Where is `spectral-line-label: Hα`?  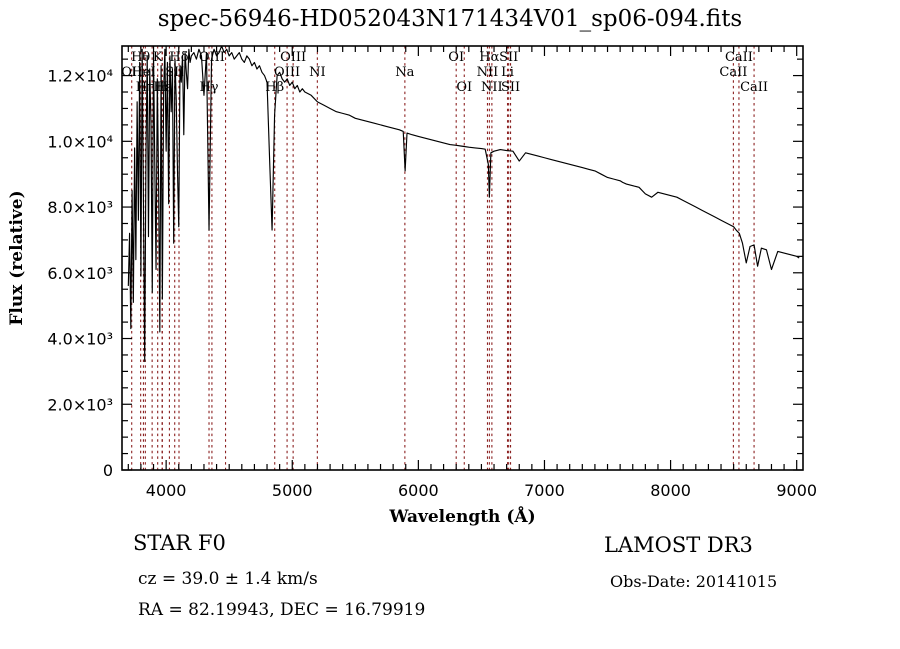
spectral-line-label: Hα is located at coordinates (489, 57).